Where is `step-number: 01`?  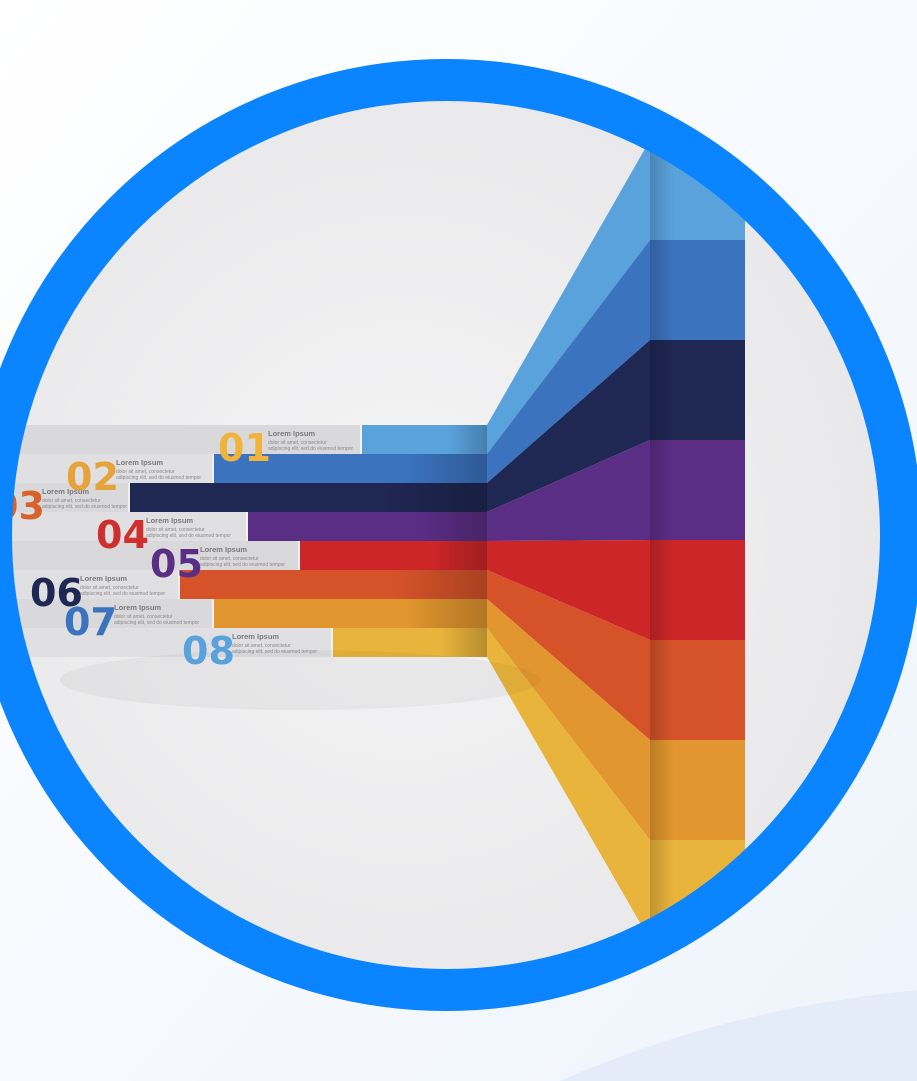 step-number: 01 is located at coordinates (244, 448).